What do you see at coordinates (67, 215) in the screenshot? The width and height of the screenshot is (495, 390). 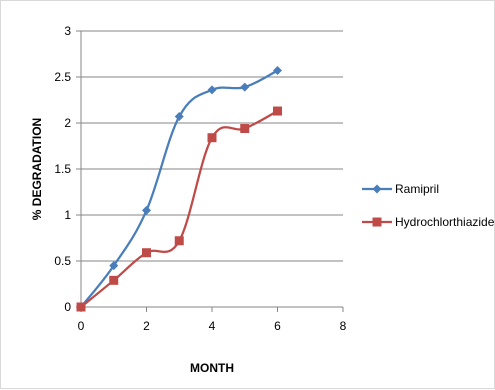 I see `y-tick-label: 1` at bounding box center [67, 215].